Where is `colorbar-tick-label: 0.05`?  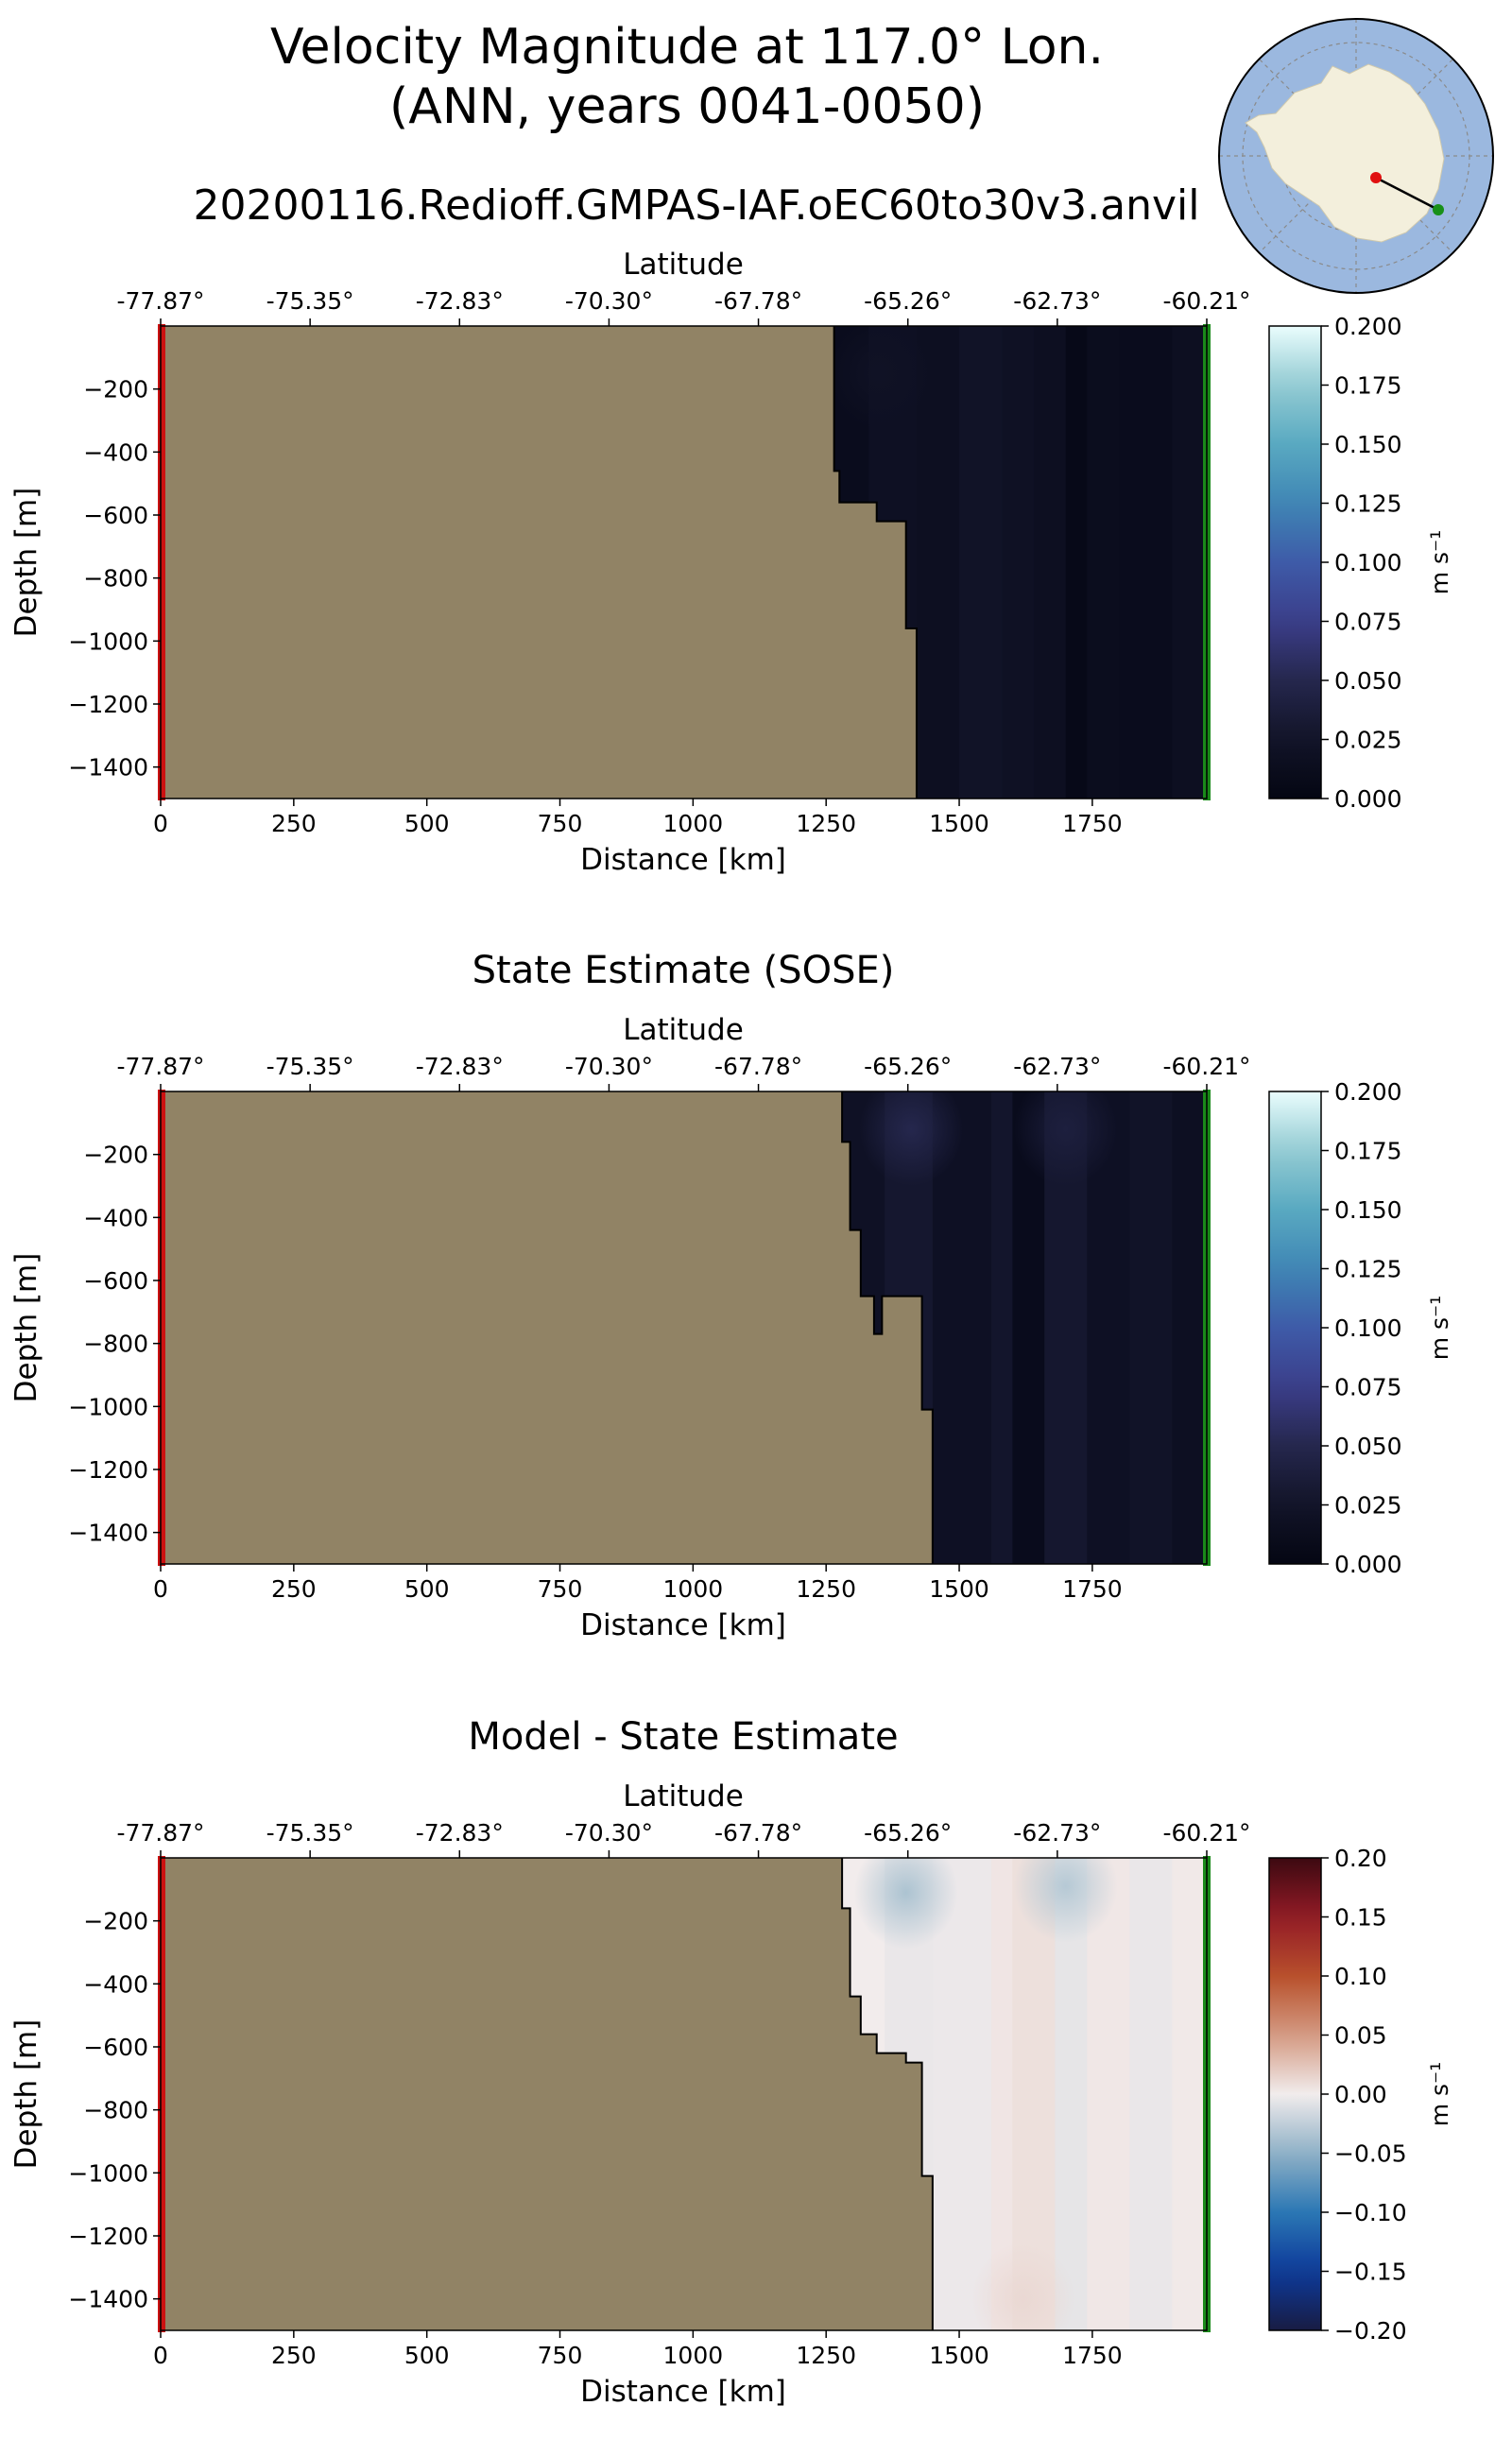 colorbar-tick-label: 0.05 is located at coordinates (1360, 2036).